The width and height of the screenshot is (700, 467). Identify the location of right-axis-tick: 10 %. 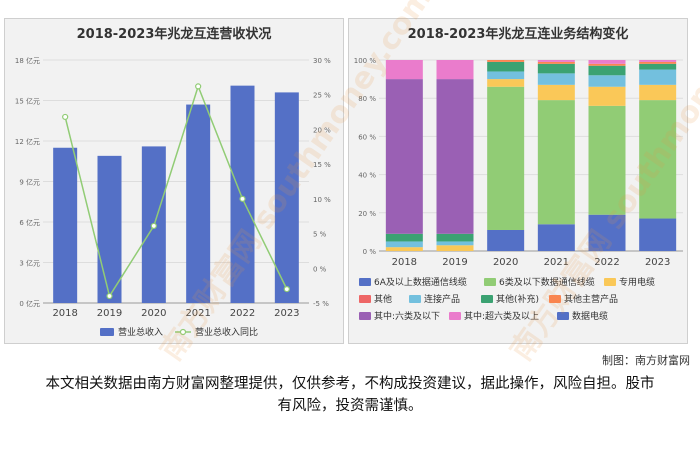
(322, 200).